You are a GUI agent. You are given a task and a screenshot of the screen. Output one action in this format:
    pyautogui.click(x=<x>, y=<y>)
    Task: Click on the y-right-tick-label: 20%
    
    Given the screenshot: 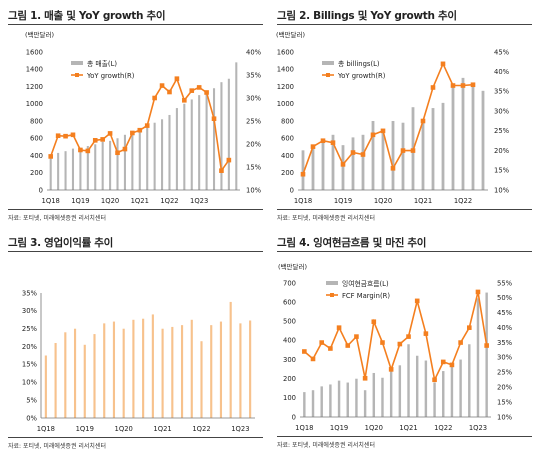 What is the action you would take?
    pyautogui.click(x=505, y=388)
    